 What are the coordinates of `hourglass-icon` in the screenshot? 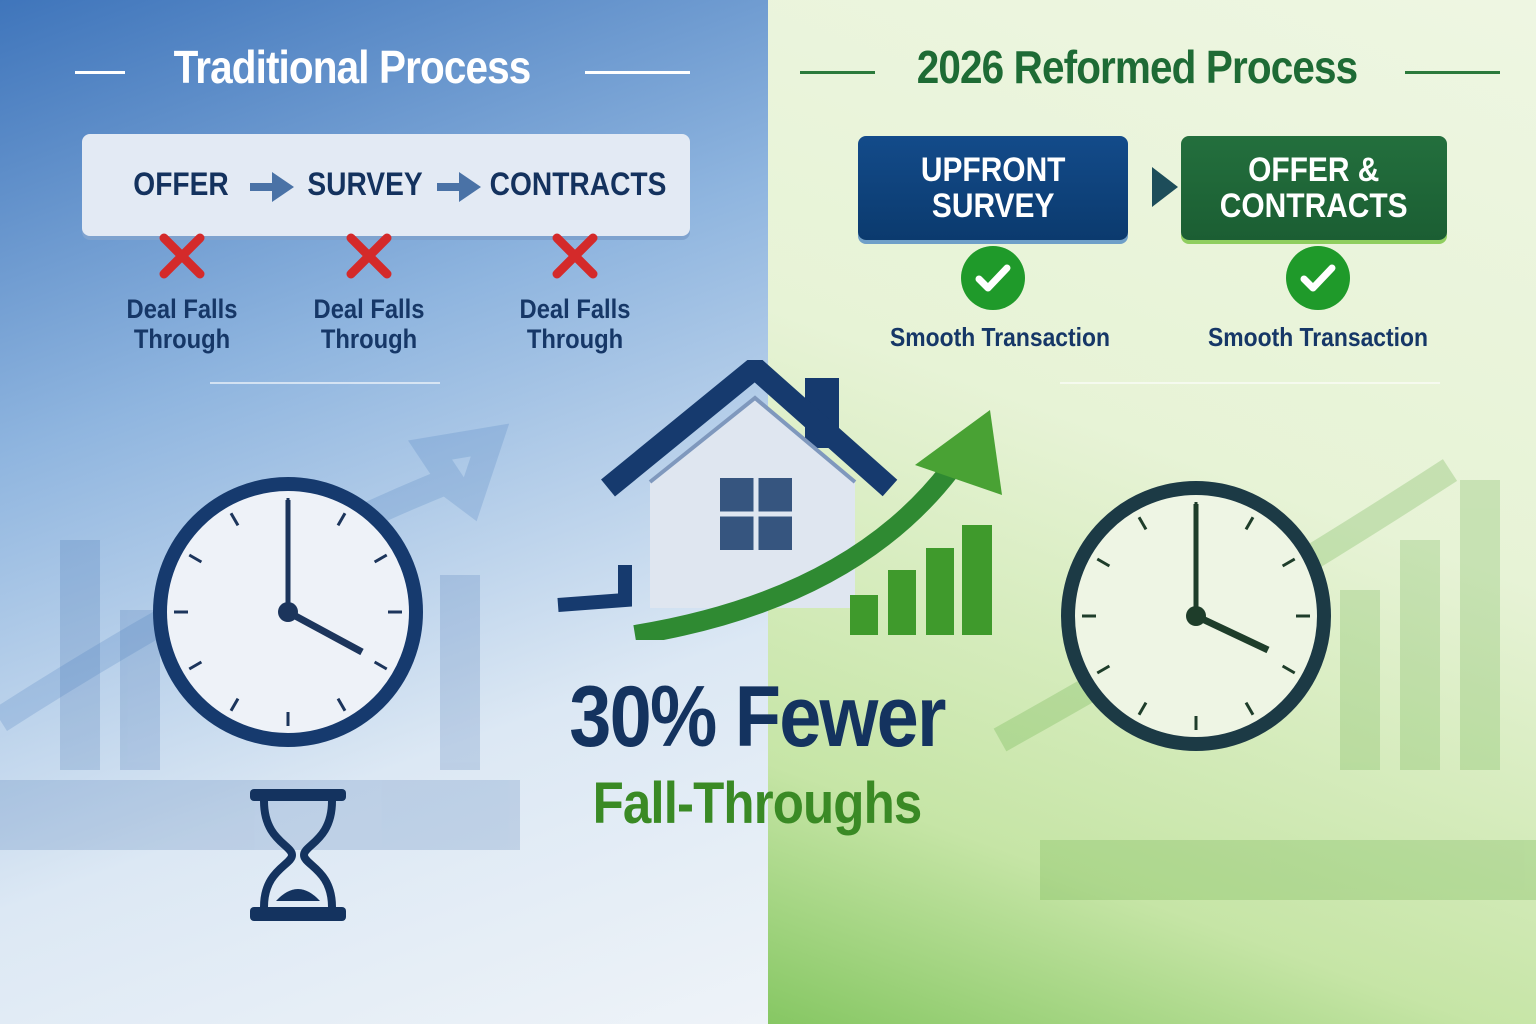 It's located at (298, 855).